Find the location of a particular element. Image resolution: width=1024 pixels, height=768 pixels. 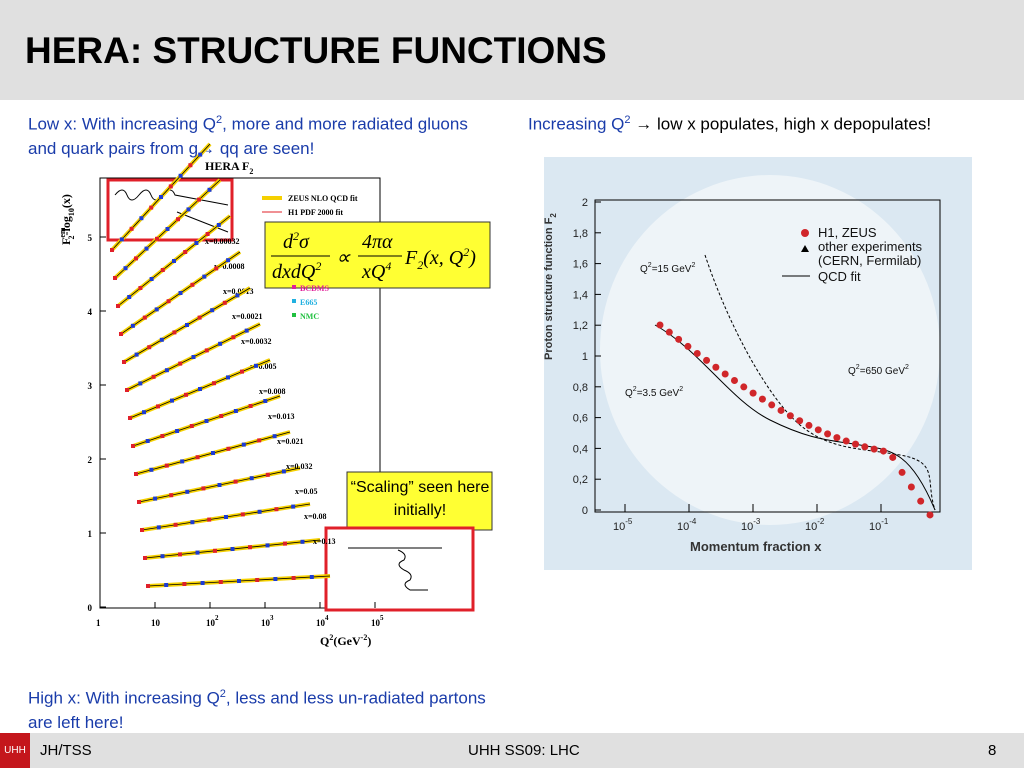

x-tick-label: 10³ is located at coordinates (267, 621).